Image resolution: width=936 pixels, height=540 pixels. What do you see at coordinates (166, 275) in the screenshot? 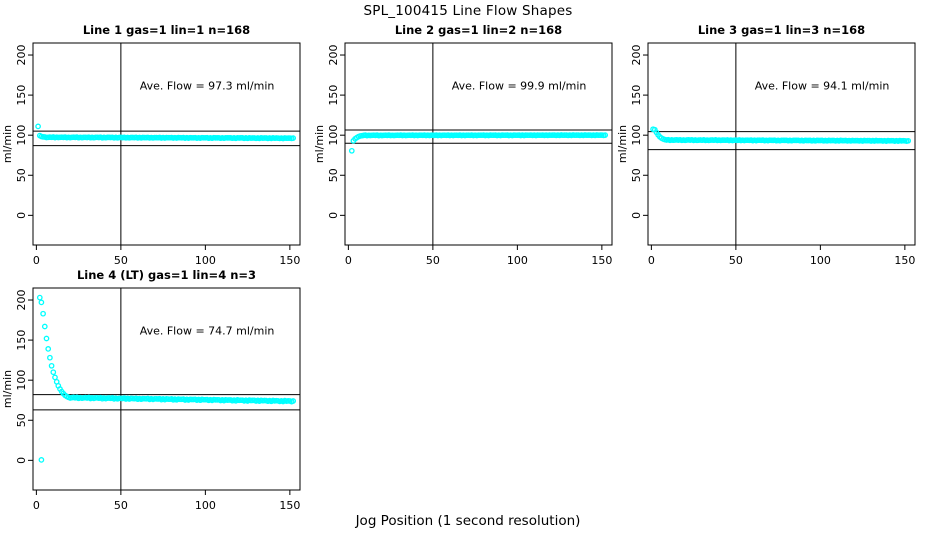
I see `subplot-title: Line 4 (LT) gas=1 lin=4 n=3` at bounding box center [166, 275].